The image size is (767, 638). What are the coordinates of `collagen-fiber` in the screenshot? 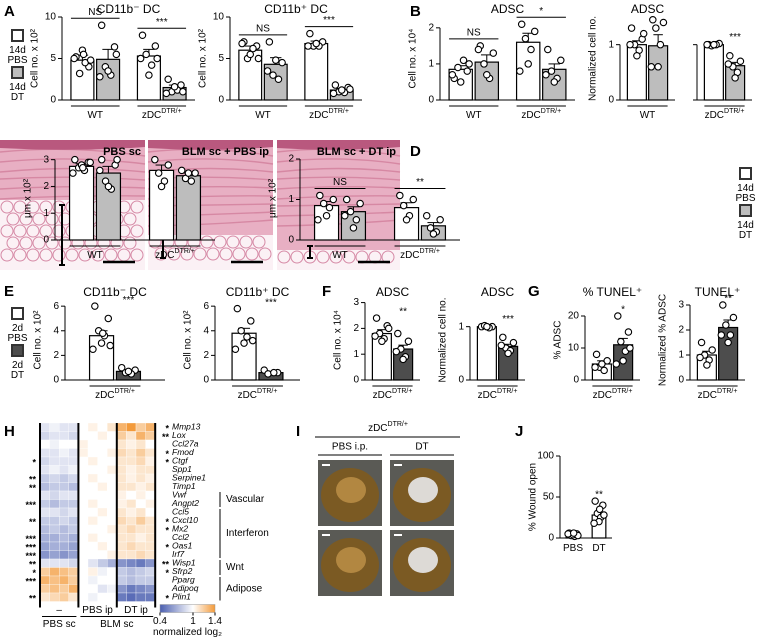 It's located at (338, 188).